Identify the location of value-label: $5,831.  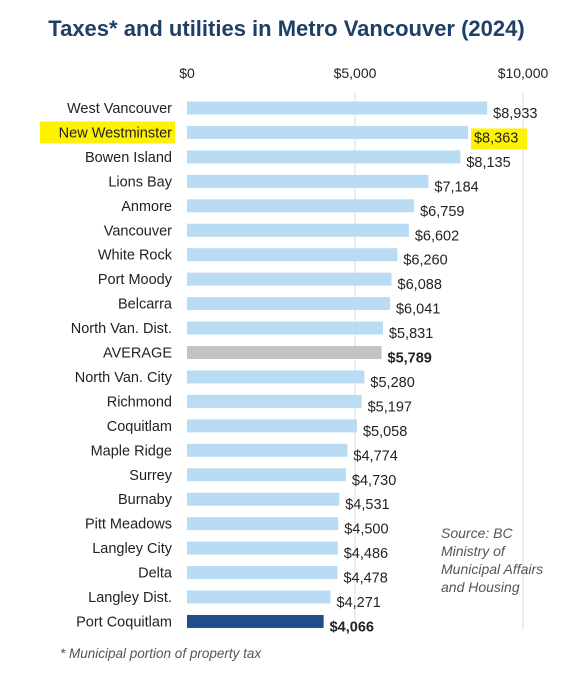
(411, 334).